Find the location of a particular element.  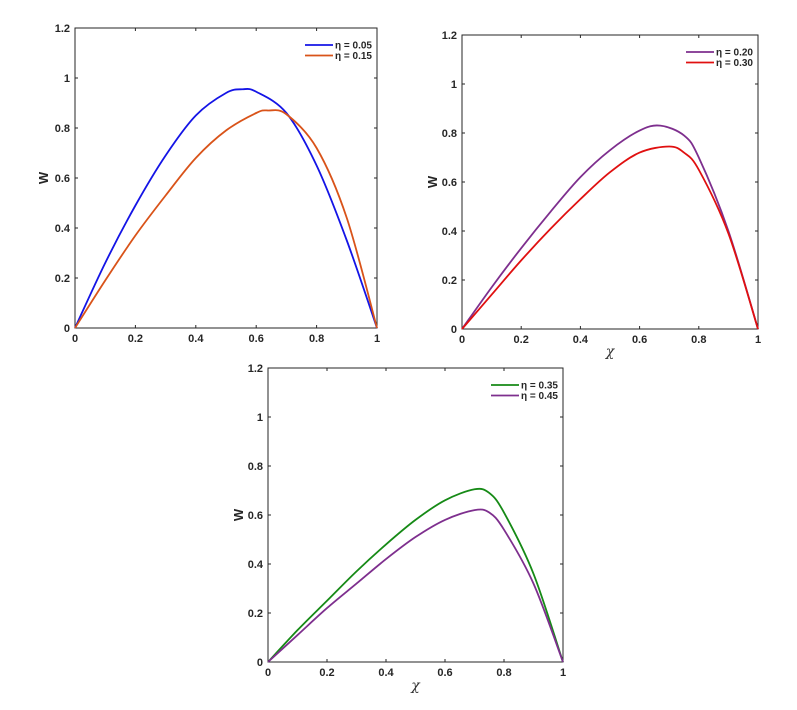

legend-label: η = 0.35 is located at coordinates (539, 386).